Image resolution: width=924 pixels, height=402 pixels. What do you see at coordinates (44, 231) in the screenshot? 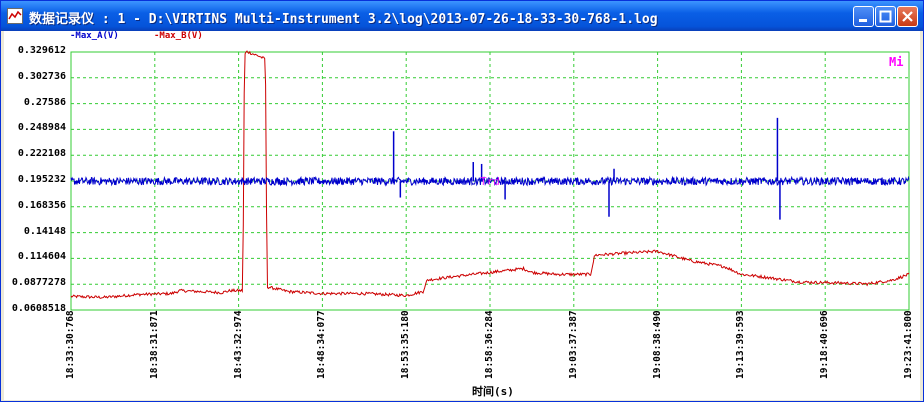
I see `y-tick-label: 0.14148` at bounding box center [44, 231].